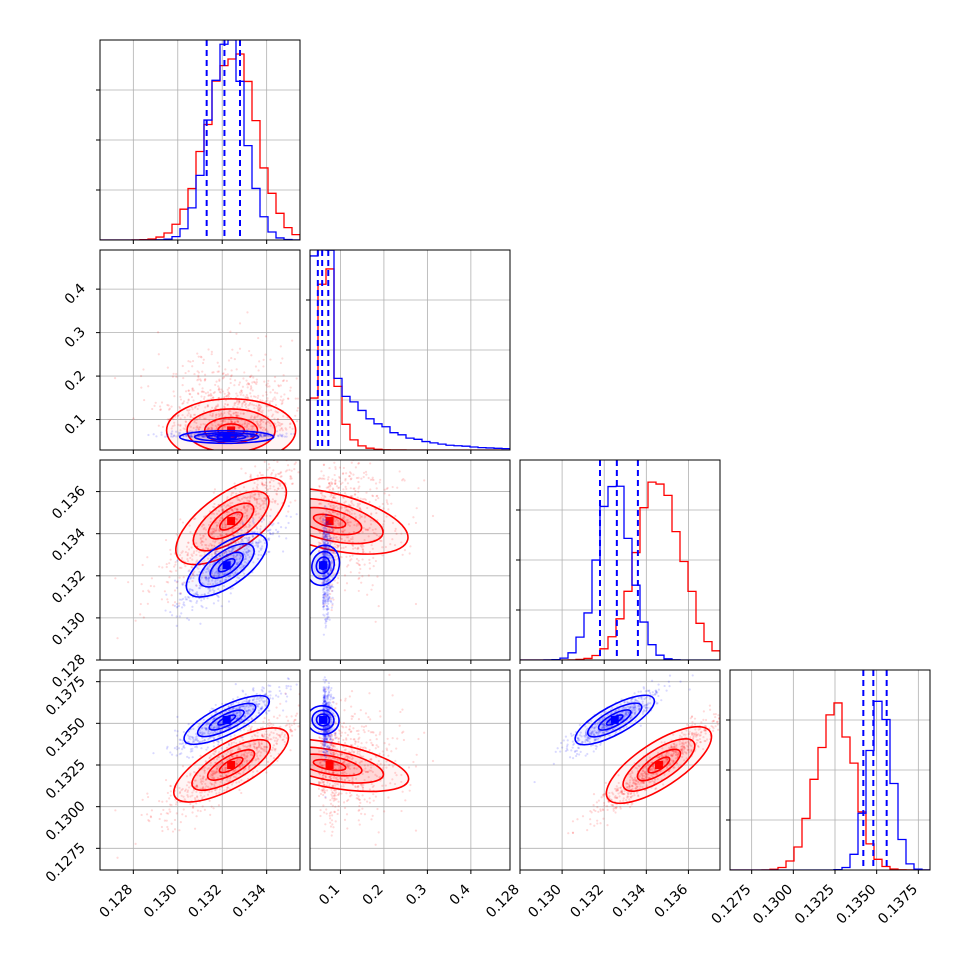 This screenshot has height=970, width=970. What do you see at coordinates (75, 294) in the screenshot?
I see `y-tick-label: 0.4` at bounding box center [75, 294].